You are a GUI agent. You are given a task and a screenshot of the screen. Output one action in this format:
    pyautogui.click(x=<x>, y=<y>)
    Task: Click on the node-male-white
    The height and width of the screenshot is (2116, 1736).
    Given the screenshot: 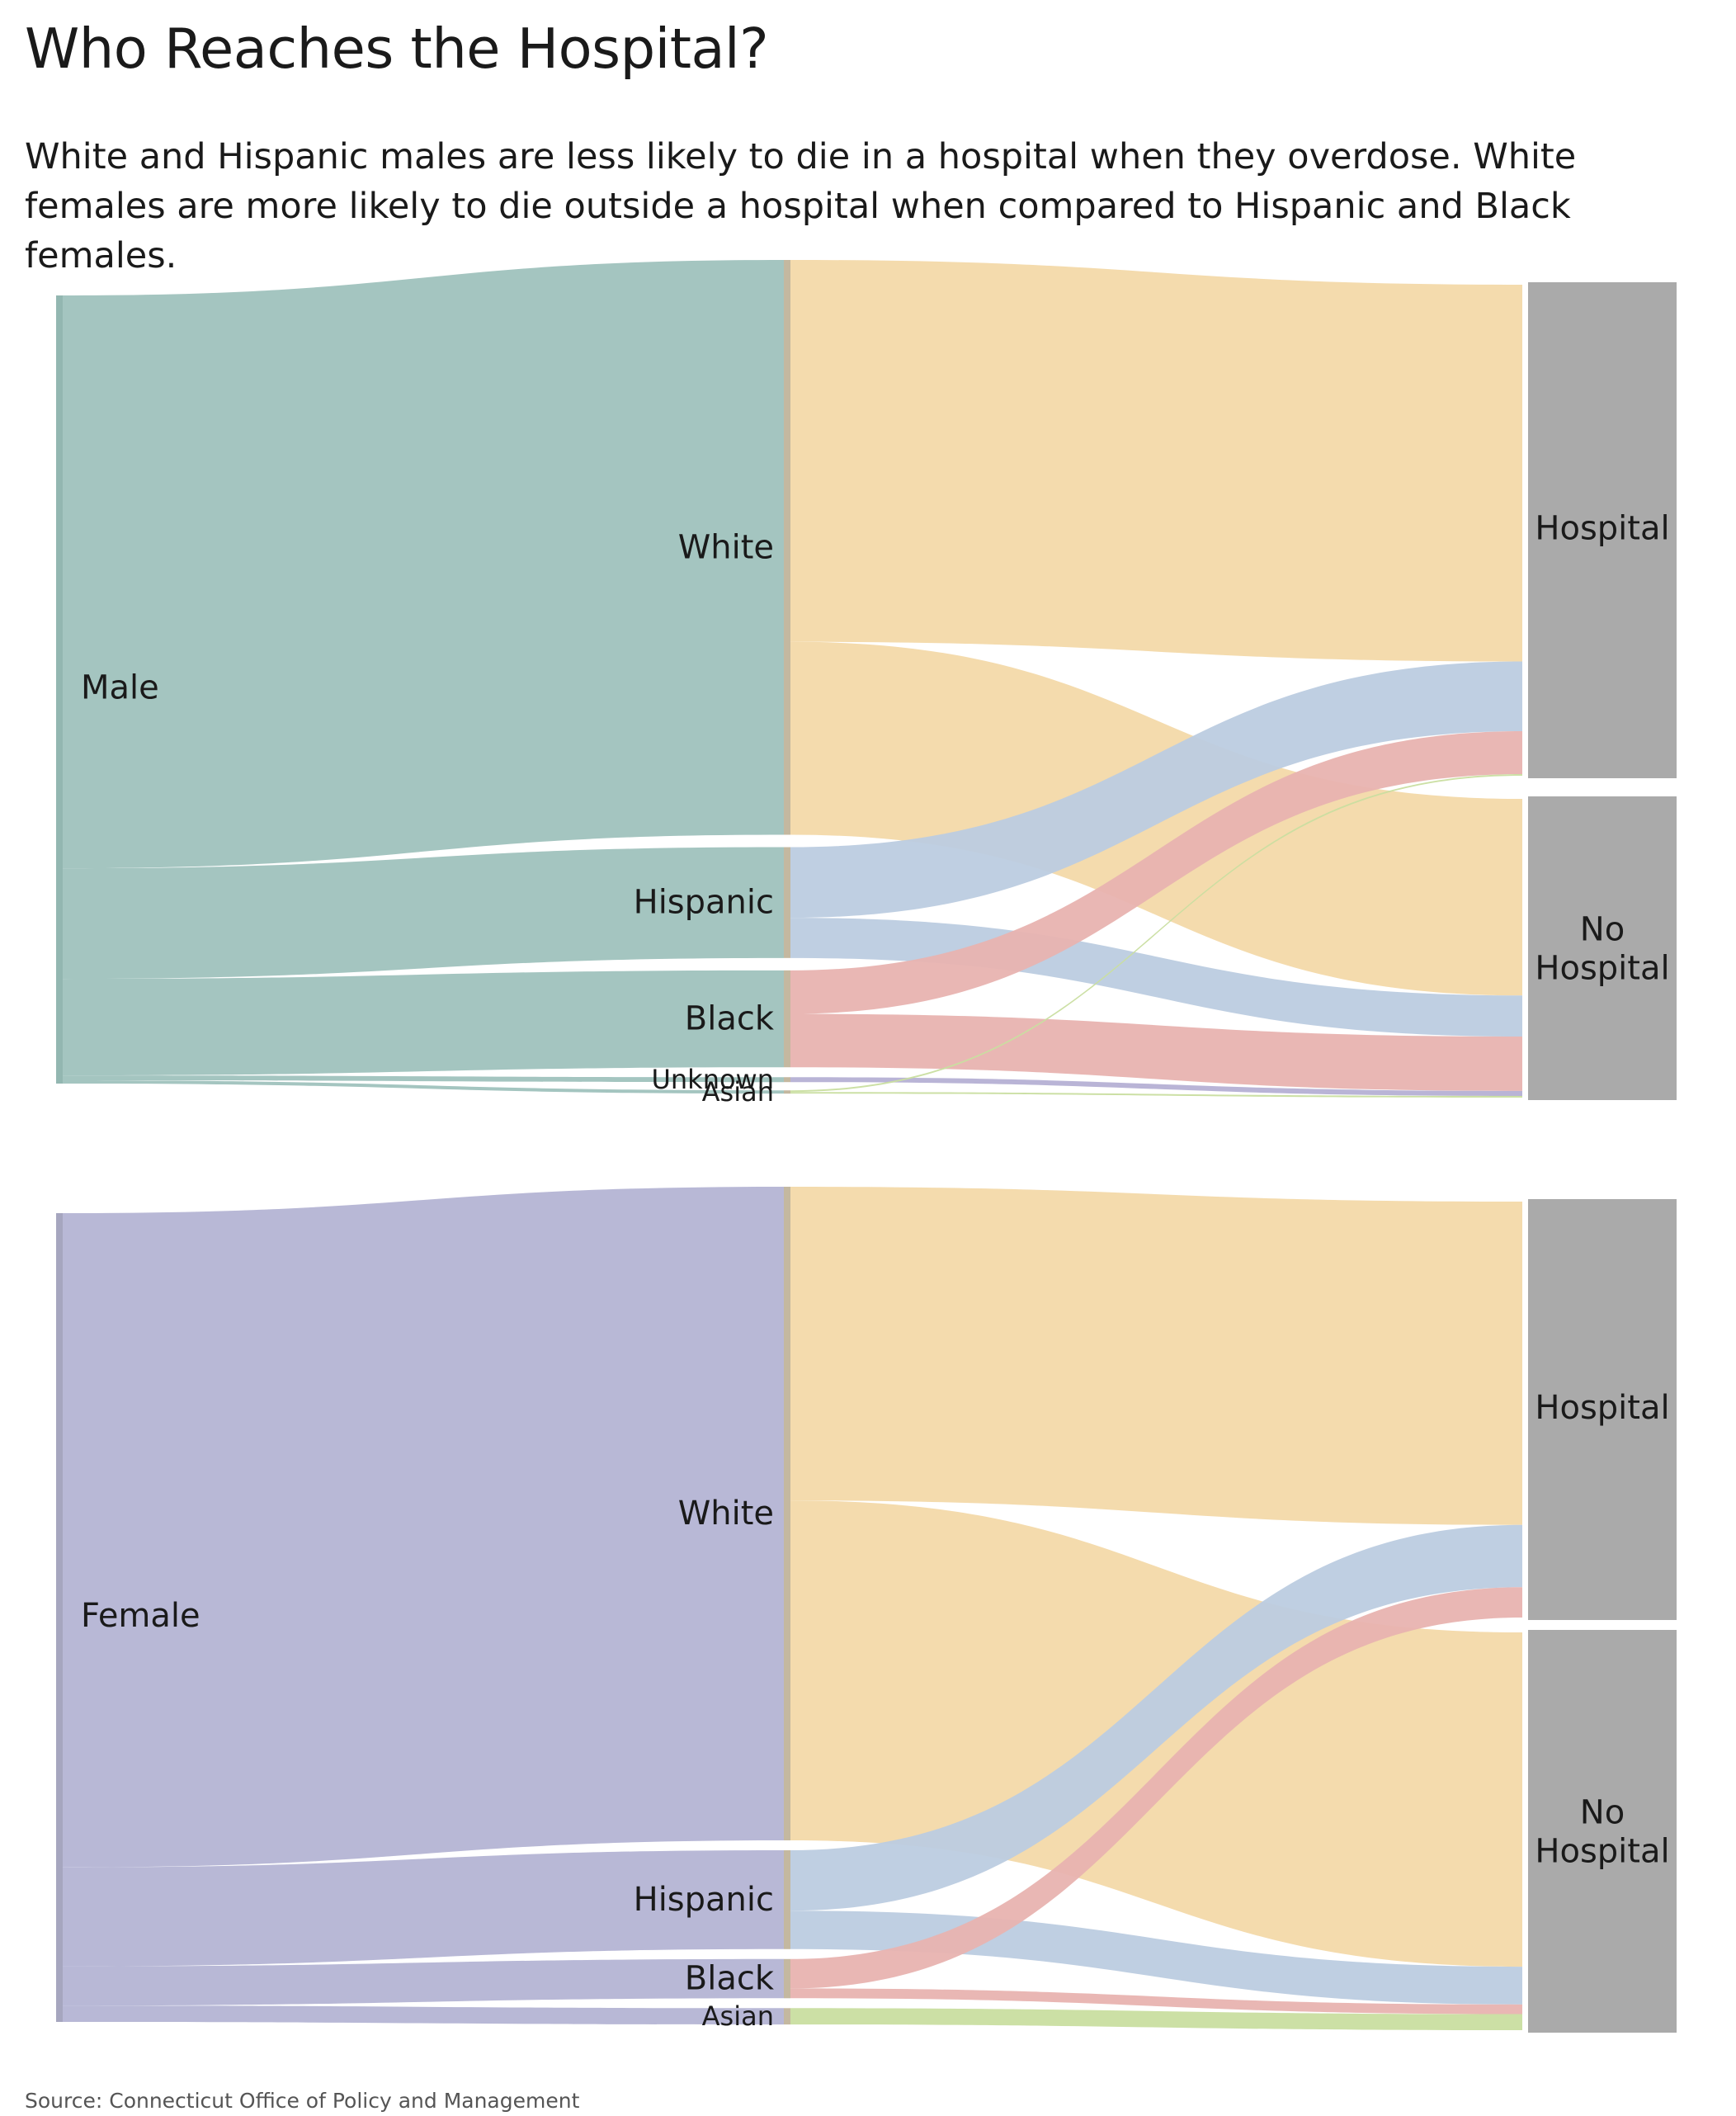 What is the action you would take?
    pyautogui.click(x=787, y=547)
    